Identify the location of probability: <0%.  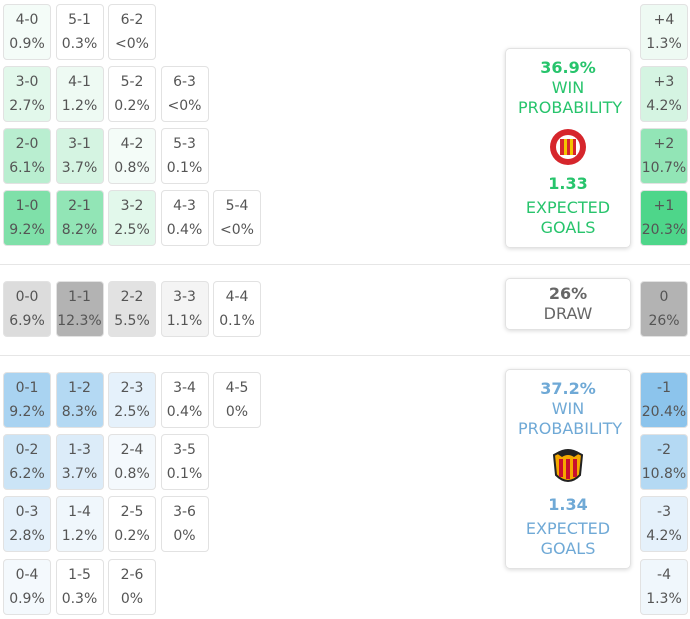
(184, 106).